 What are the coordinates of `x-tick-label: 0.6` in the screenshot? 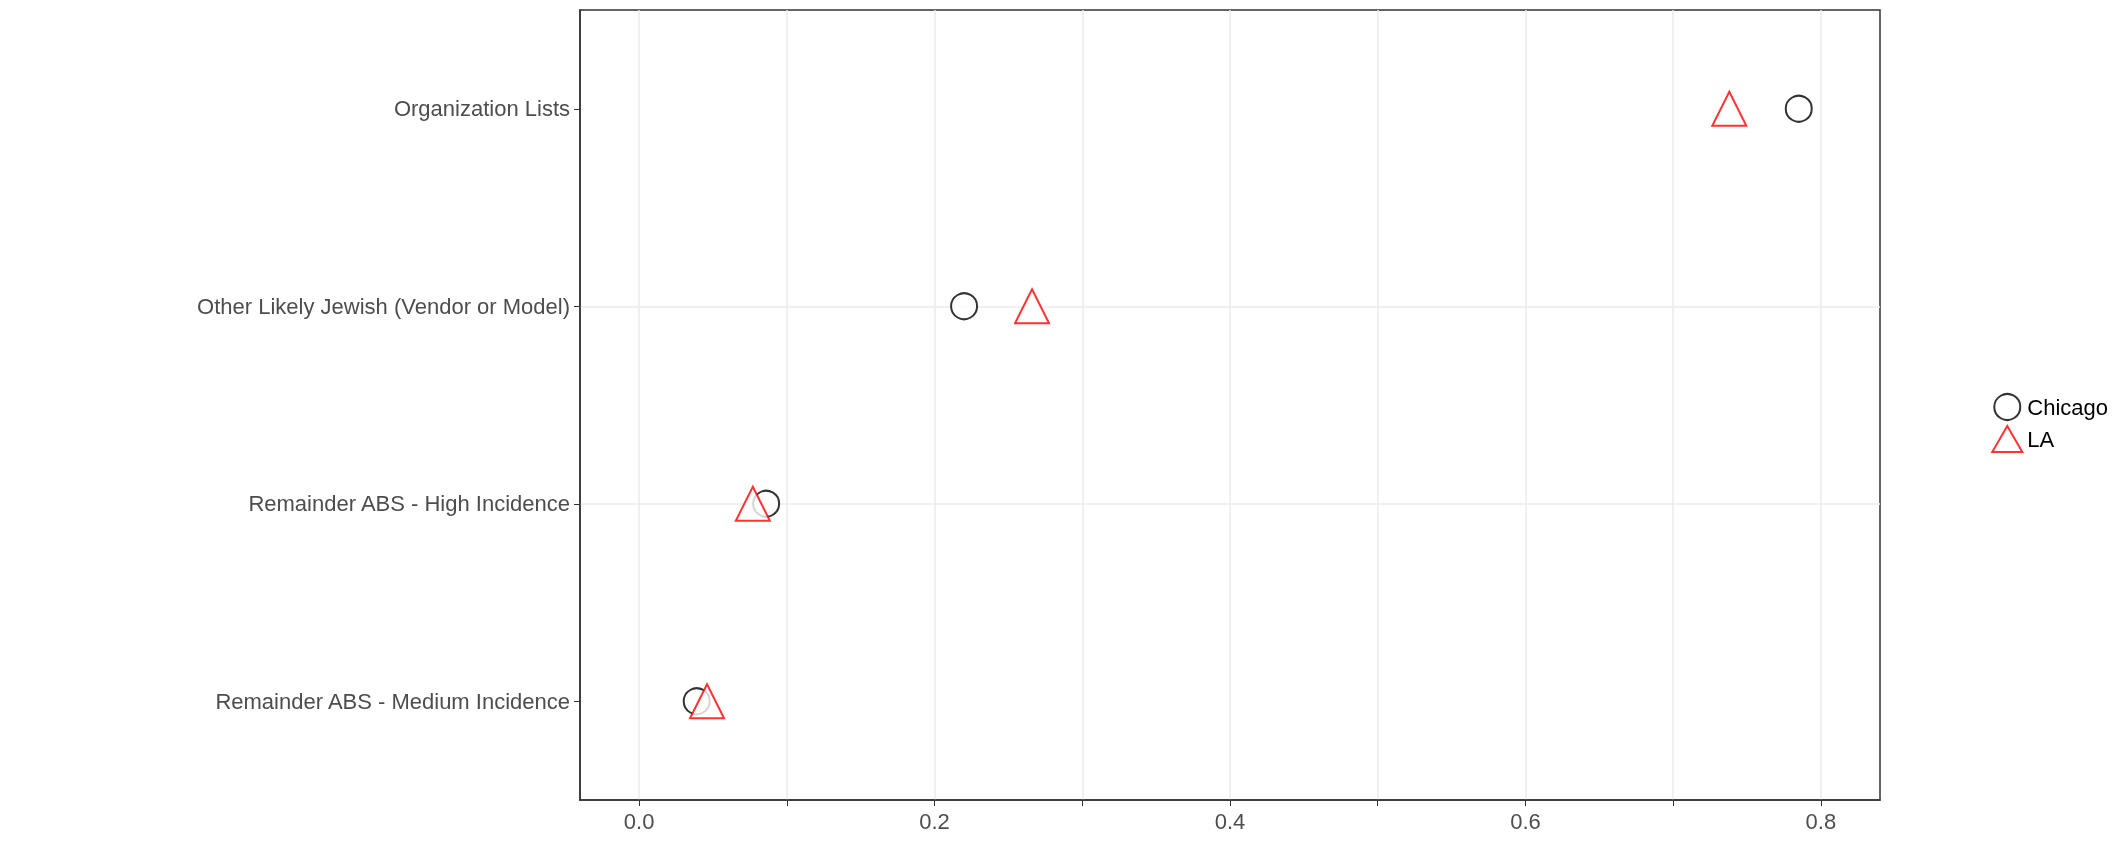 It's located at (1525, 821).